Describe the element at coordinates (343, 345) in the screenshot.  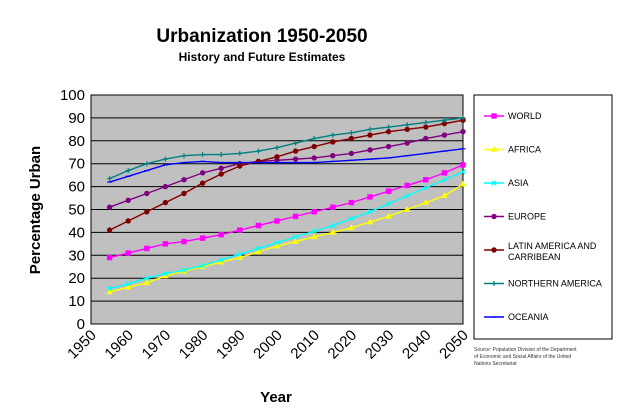
I see `x-tick-label: 2020` at that location.